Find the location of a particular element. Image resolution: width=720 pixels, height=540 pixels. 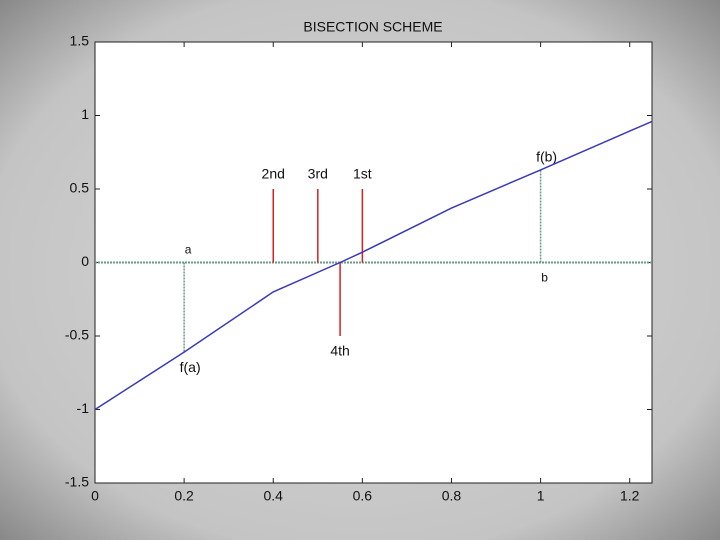

y-tick-label: 1 is located at coordinates (85, 114).